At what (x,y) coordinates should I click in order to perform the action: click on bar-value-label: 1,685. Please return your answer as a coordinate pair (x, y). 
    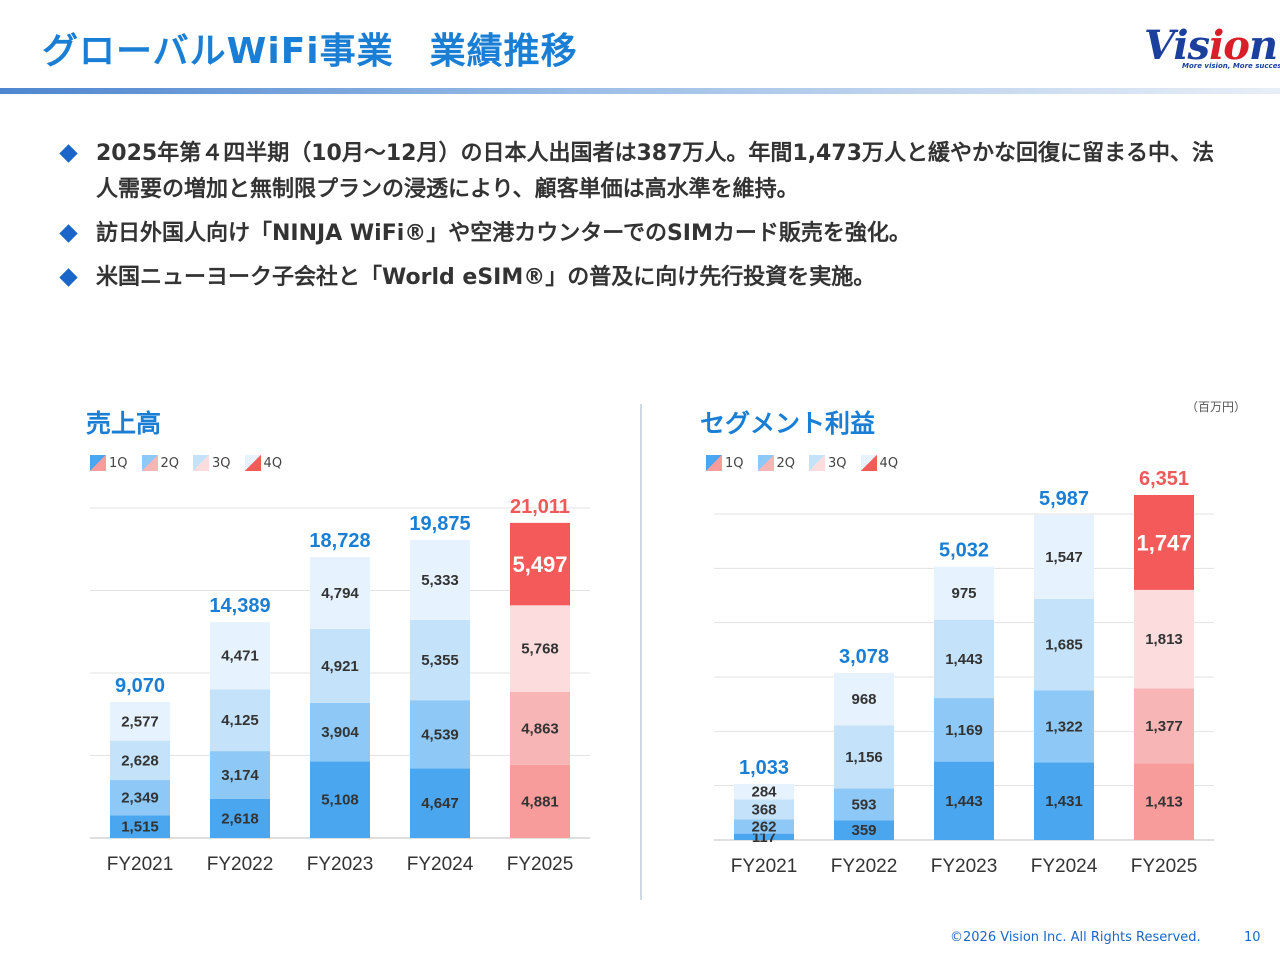
    Looking at the image, I should click on (1064, 645).